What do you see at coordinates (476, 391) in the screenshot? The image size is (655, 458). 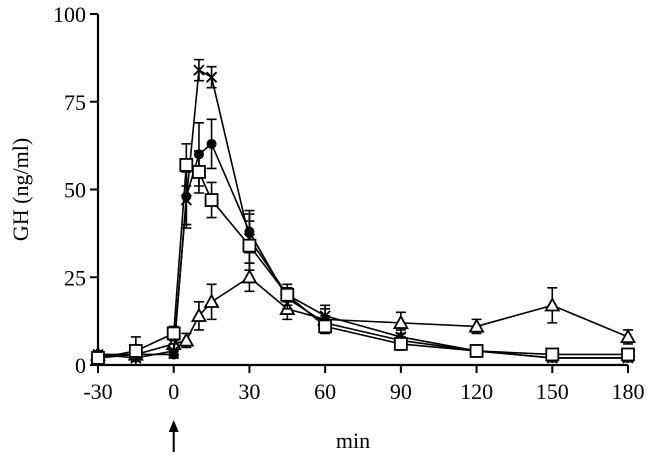 I see `x-tick-label: 120` at bounding box center [476, 391].